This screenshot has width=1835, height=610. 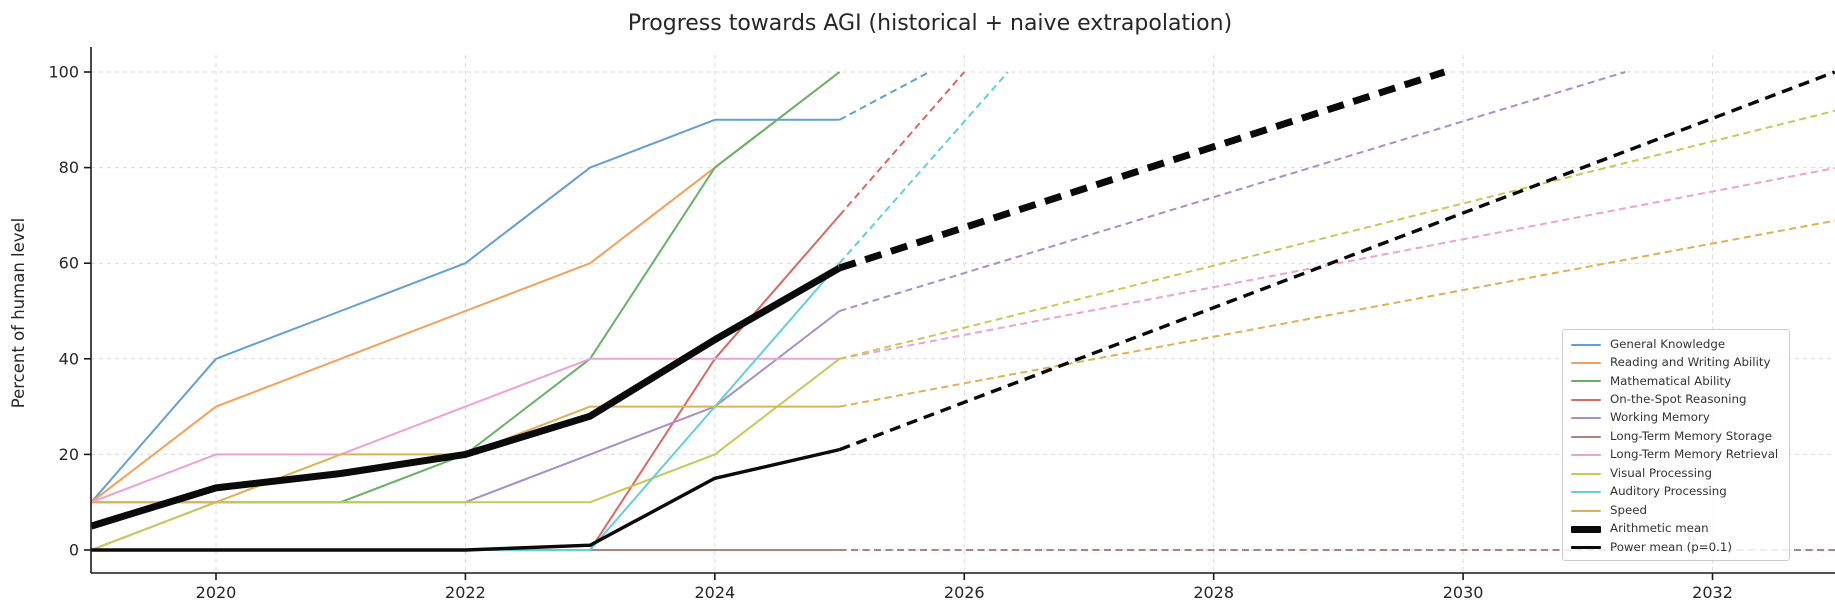 I want to click on legend-item-power-mean-p-0-1: Power mean (p=0.1), so click(x=1676, y=547).